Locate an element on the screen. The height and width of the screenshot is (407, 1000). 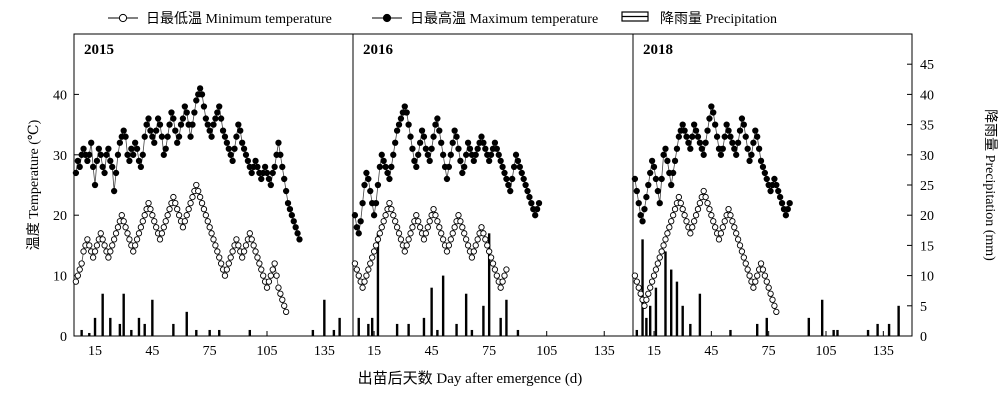
tmax-line is located at coordinates (187, 163).